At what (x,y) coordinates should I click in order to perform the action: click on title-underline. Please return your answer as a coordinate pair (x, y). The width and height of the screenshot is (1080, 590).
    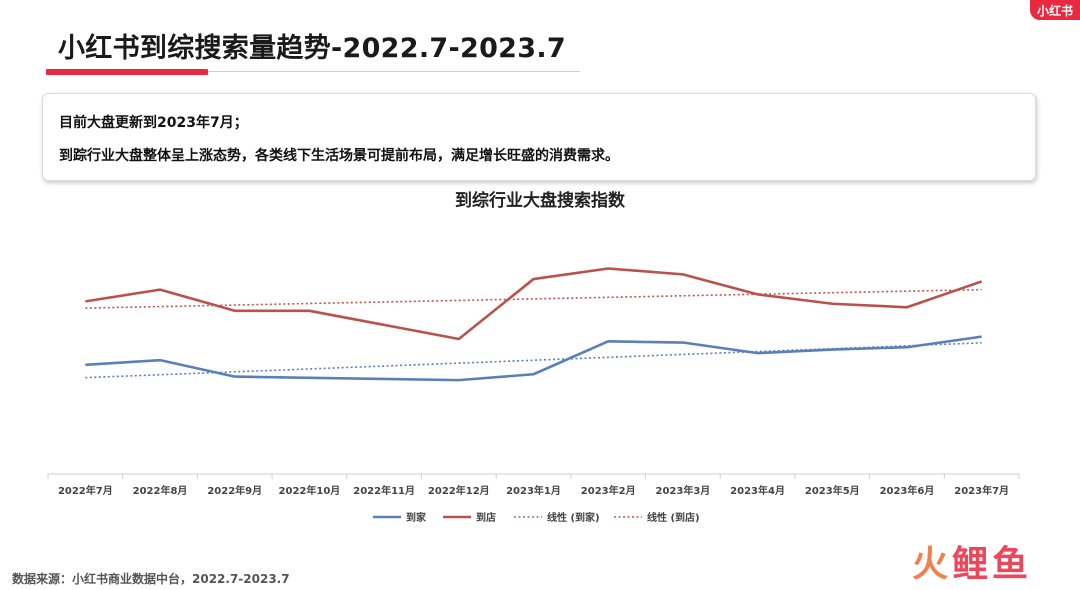
    Looking at the image, I should click on (313, 71).